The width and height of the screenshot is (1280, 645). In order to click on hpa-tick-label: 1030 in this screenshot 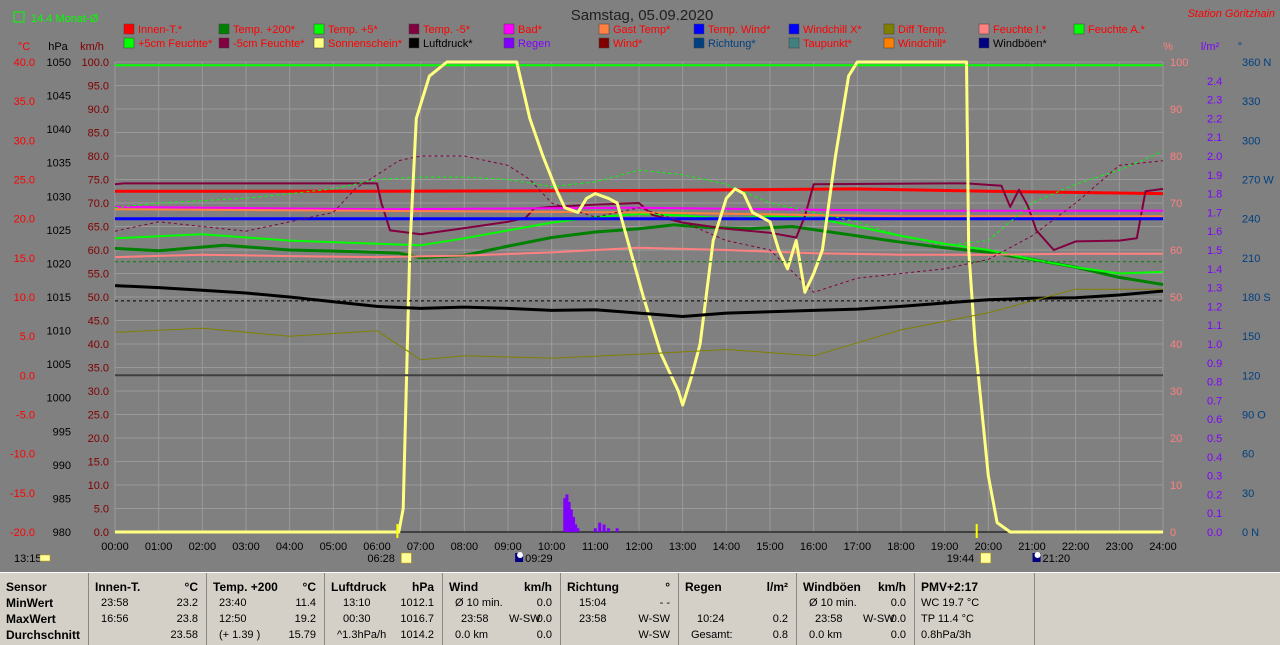, I will do `click(59, 197)`.